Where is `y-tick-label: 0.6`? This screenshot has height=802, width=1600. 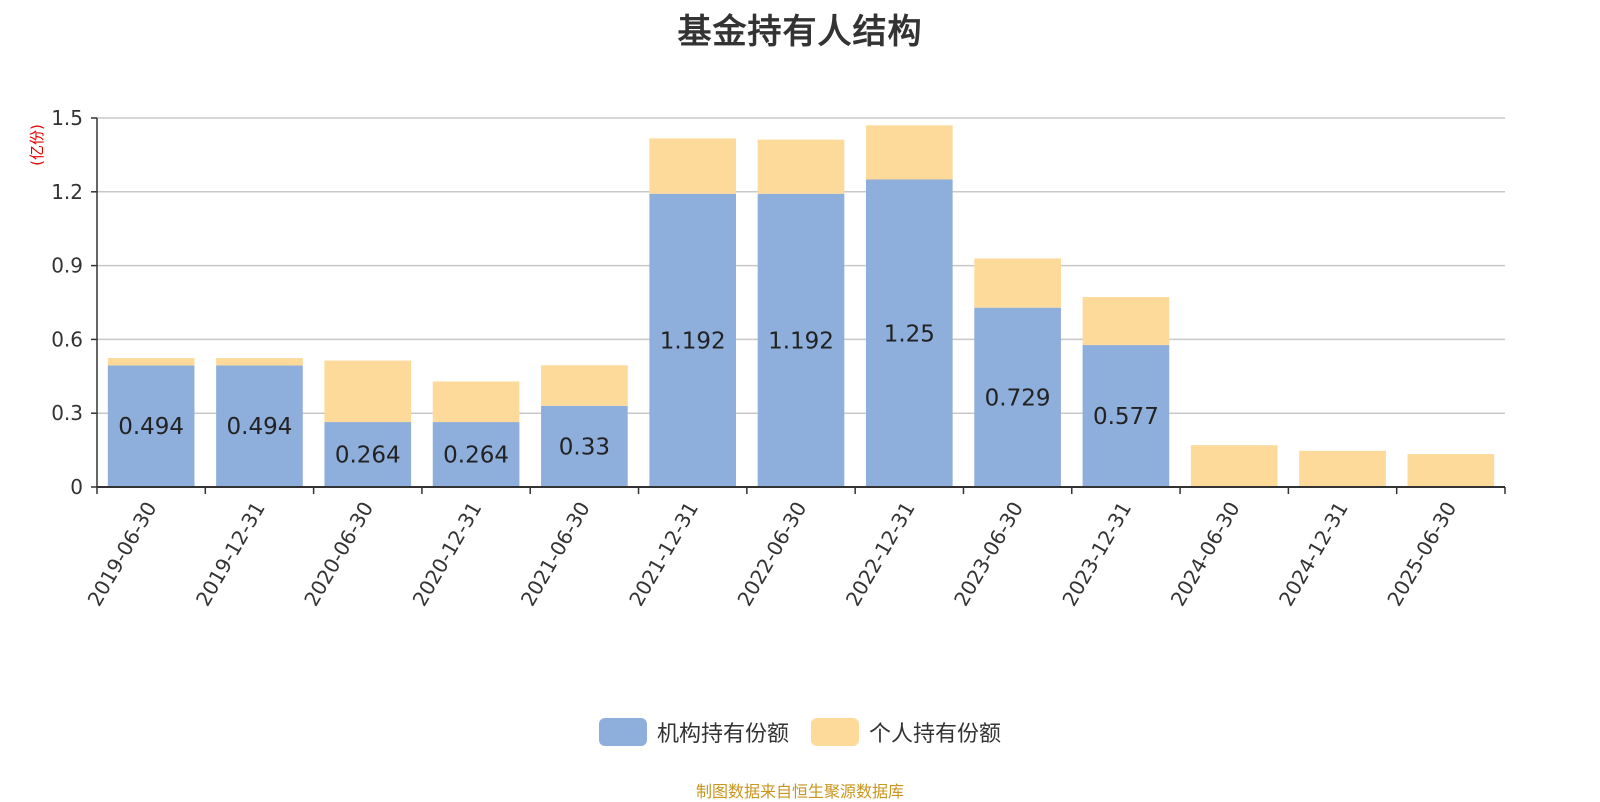 y-tick-label: 0.6 is located at coordinates (67, 339).